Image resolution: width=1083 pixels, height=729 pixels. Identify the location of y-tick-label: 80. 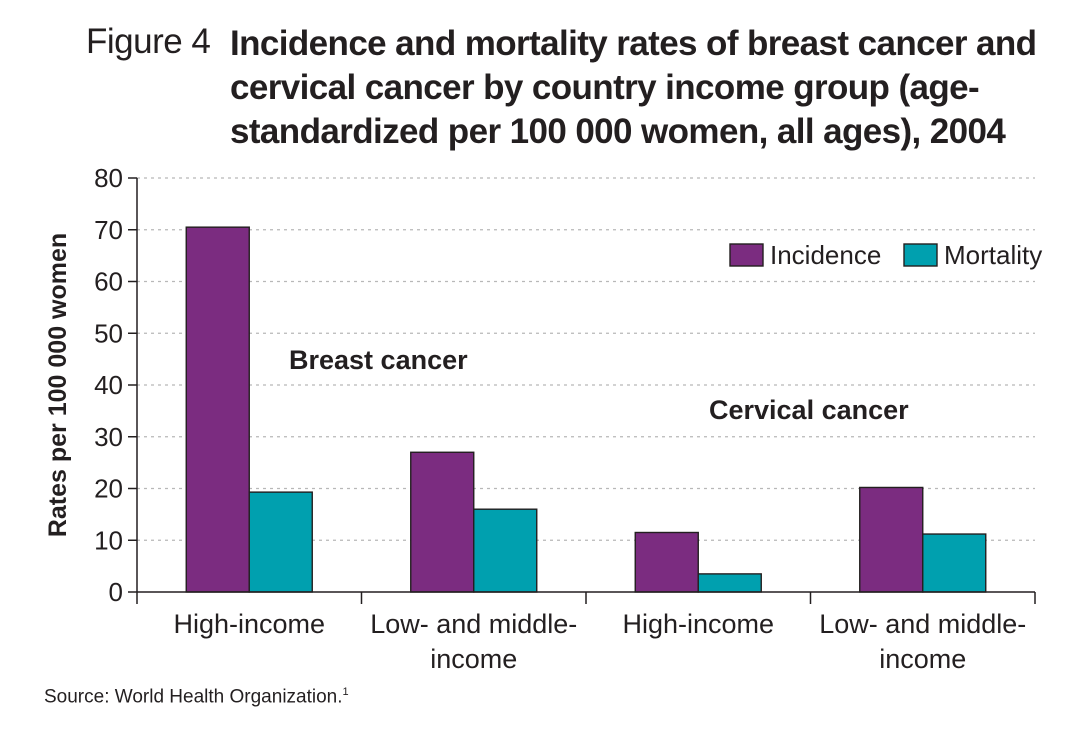
(108, 178).